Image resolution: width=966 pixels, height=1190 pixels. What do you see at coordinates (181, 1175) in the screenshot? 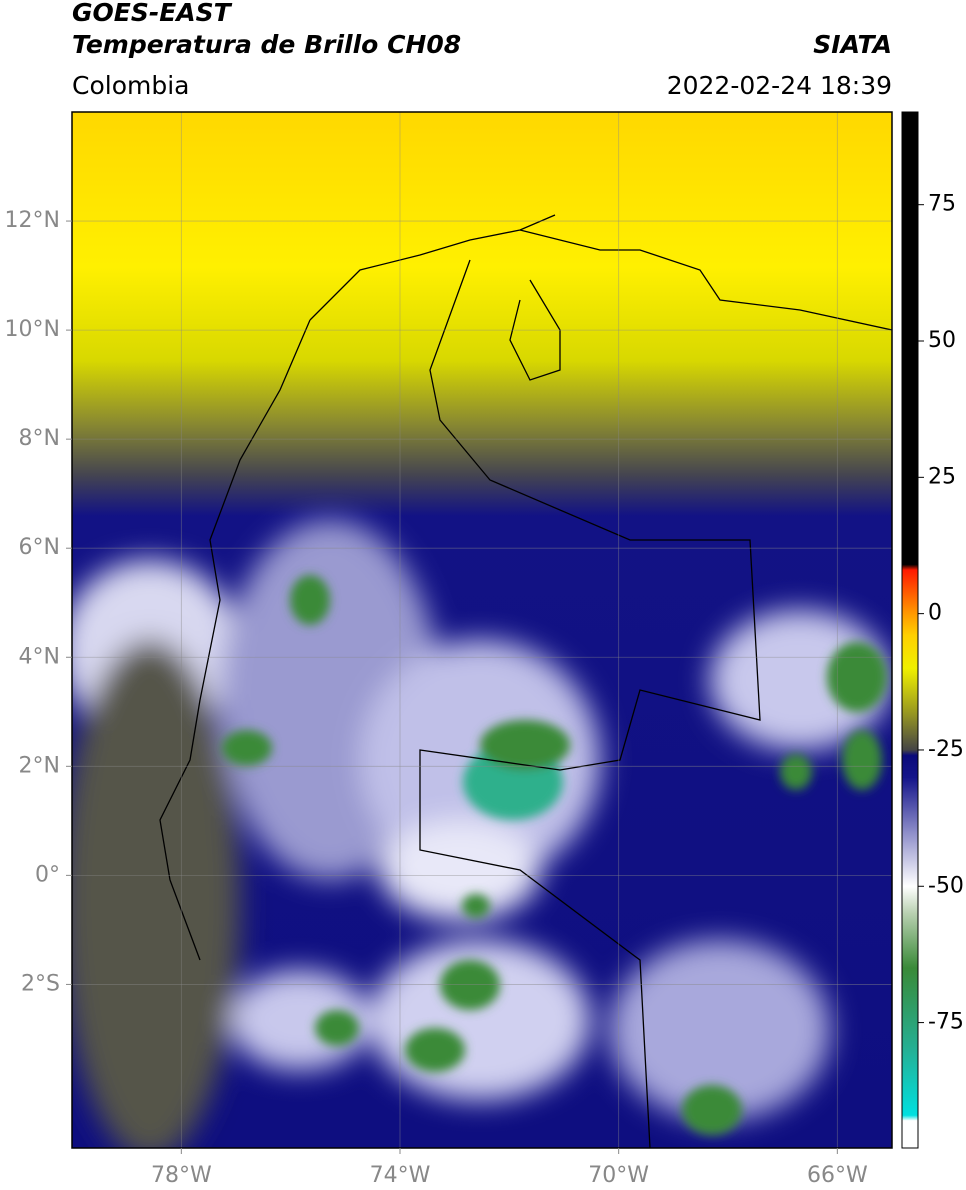
I see `lon-tick-label: 78°W` at bounding box center [181, 1175].